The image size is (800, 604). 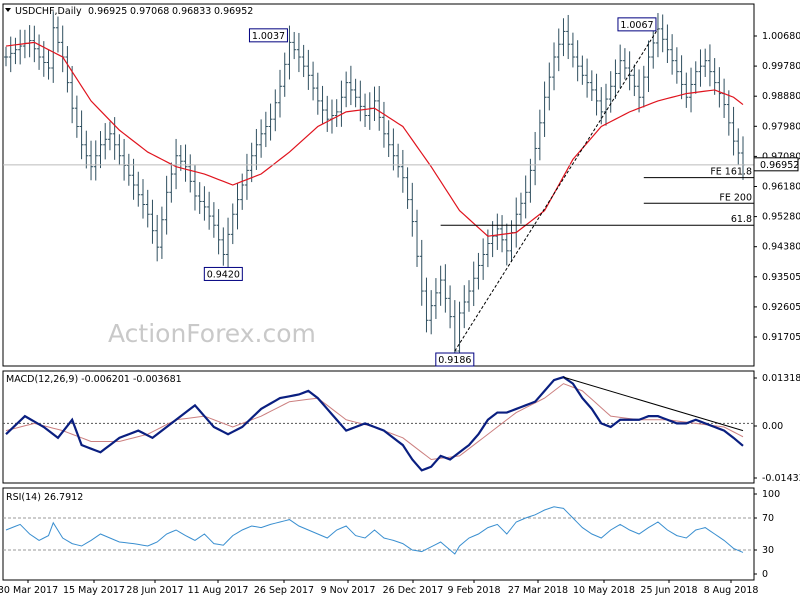 What do you see at coordinates (454, 360) in the screenshot?
I see `annotation-label: 0.9186` at bounding box center [454, 360].